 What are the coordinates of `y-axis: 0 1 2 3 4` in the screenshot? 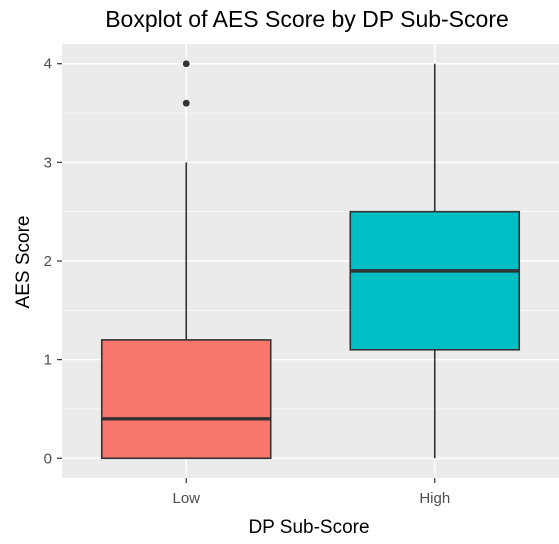 It's located at (53, 261).